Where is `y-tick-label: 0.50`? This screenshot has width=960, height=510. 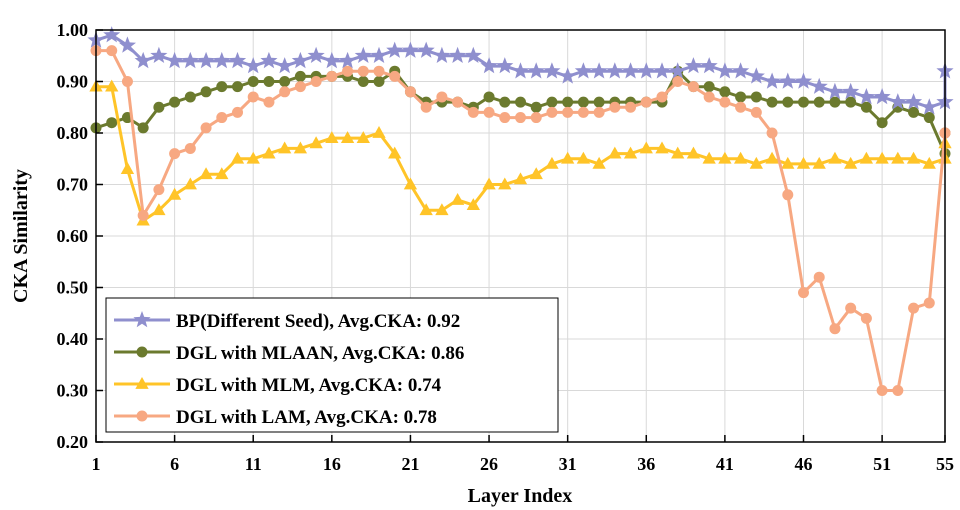
y-tick-label: 0.50 is located at coordinates (73, 288).